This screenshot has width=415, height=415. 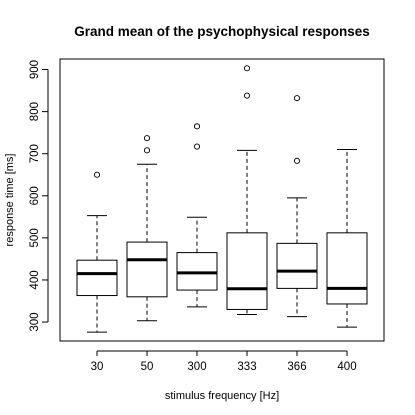 I want to click on y-tick-label: 800, so click(x=35, y=111).